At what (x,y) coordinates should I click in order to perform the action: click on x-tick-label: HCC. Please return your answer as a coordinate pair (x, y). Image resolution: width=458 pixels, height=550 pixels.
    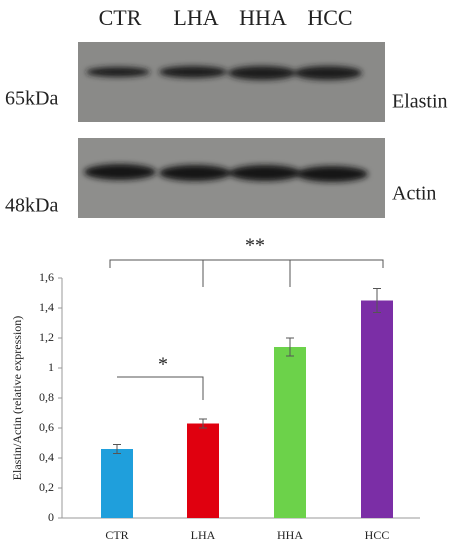
    Looking at the image, I should click on (377, 535).